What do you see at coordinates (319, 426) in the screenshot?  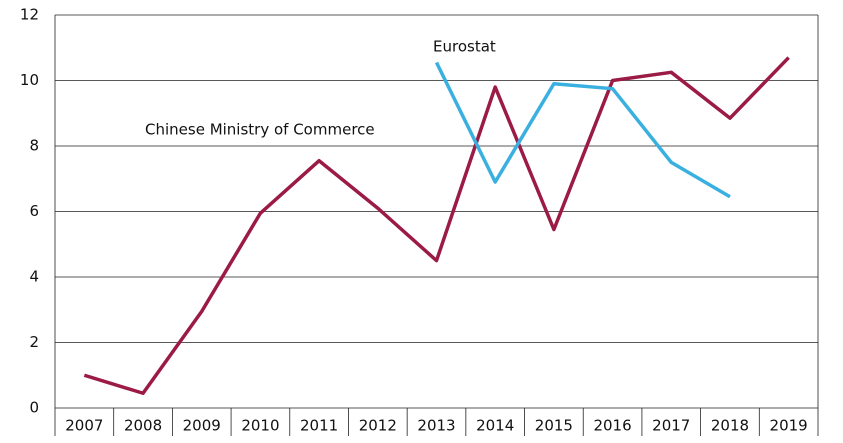 I see `x-tick-label: 2011` at bounding box center [319, 426].